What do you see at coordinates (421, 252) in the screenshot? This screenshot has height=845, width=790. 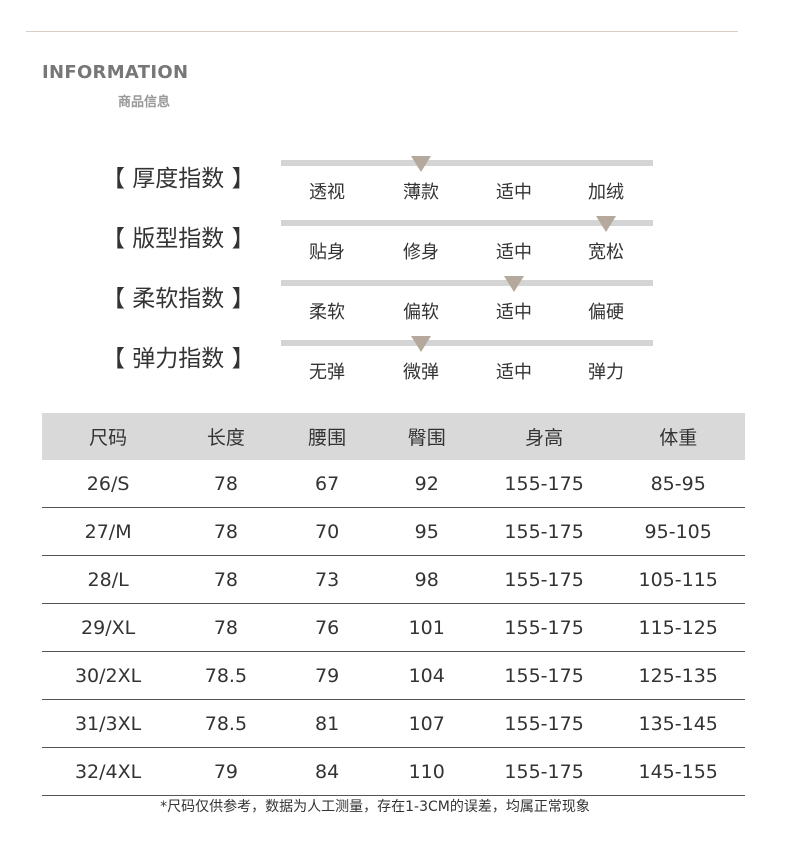 I see `index-option: 修身` at bounding box center [421, 252].